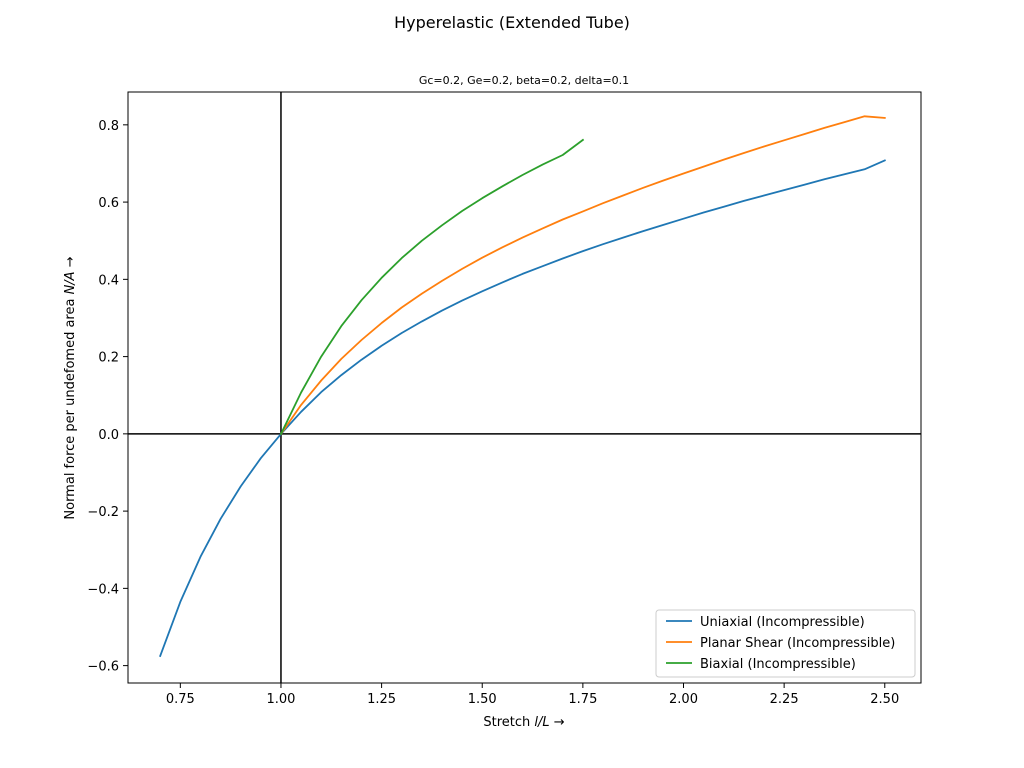 The height and width of the screenshot is (768, 1024). What do you see at coordinates (108, 203) in the screenshot?
I see `y-tick-label: 0.6` at bounding box center [108, 203].